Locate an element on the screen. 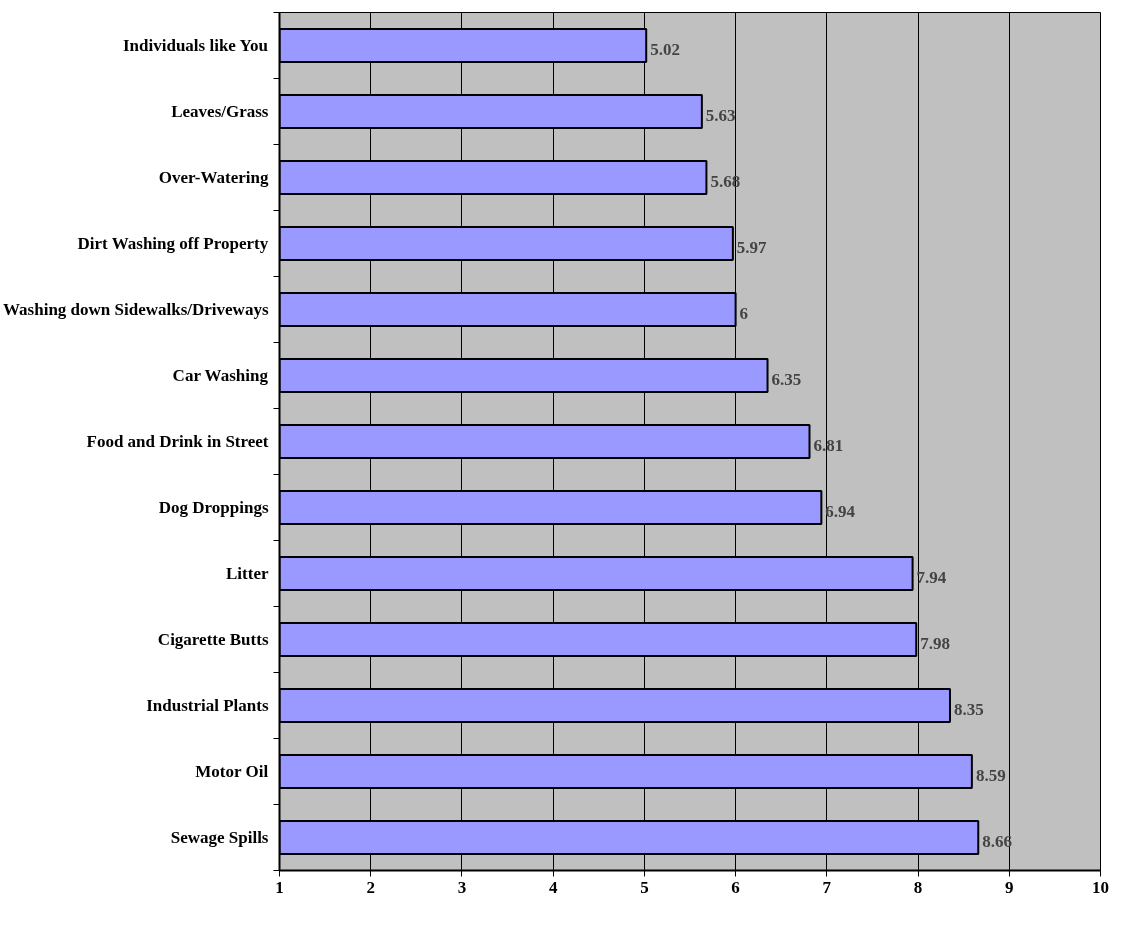  data-label: 5.97 is located at coordinates (752, 247).